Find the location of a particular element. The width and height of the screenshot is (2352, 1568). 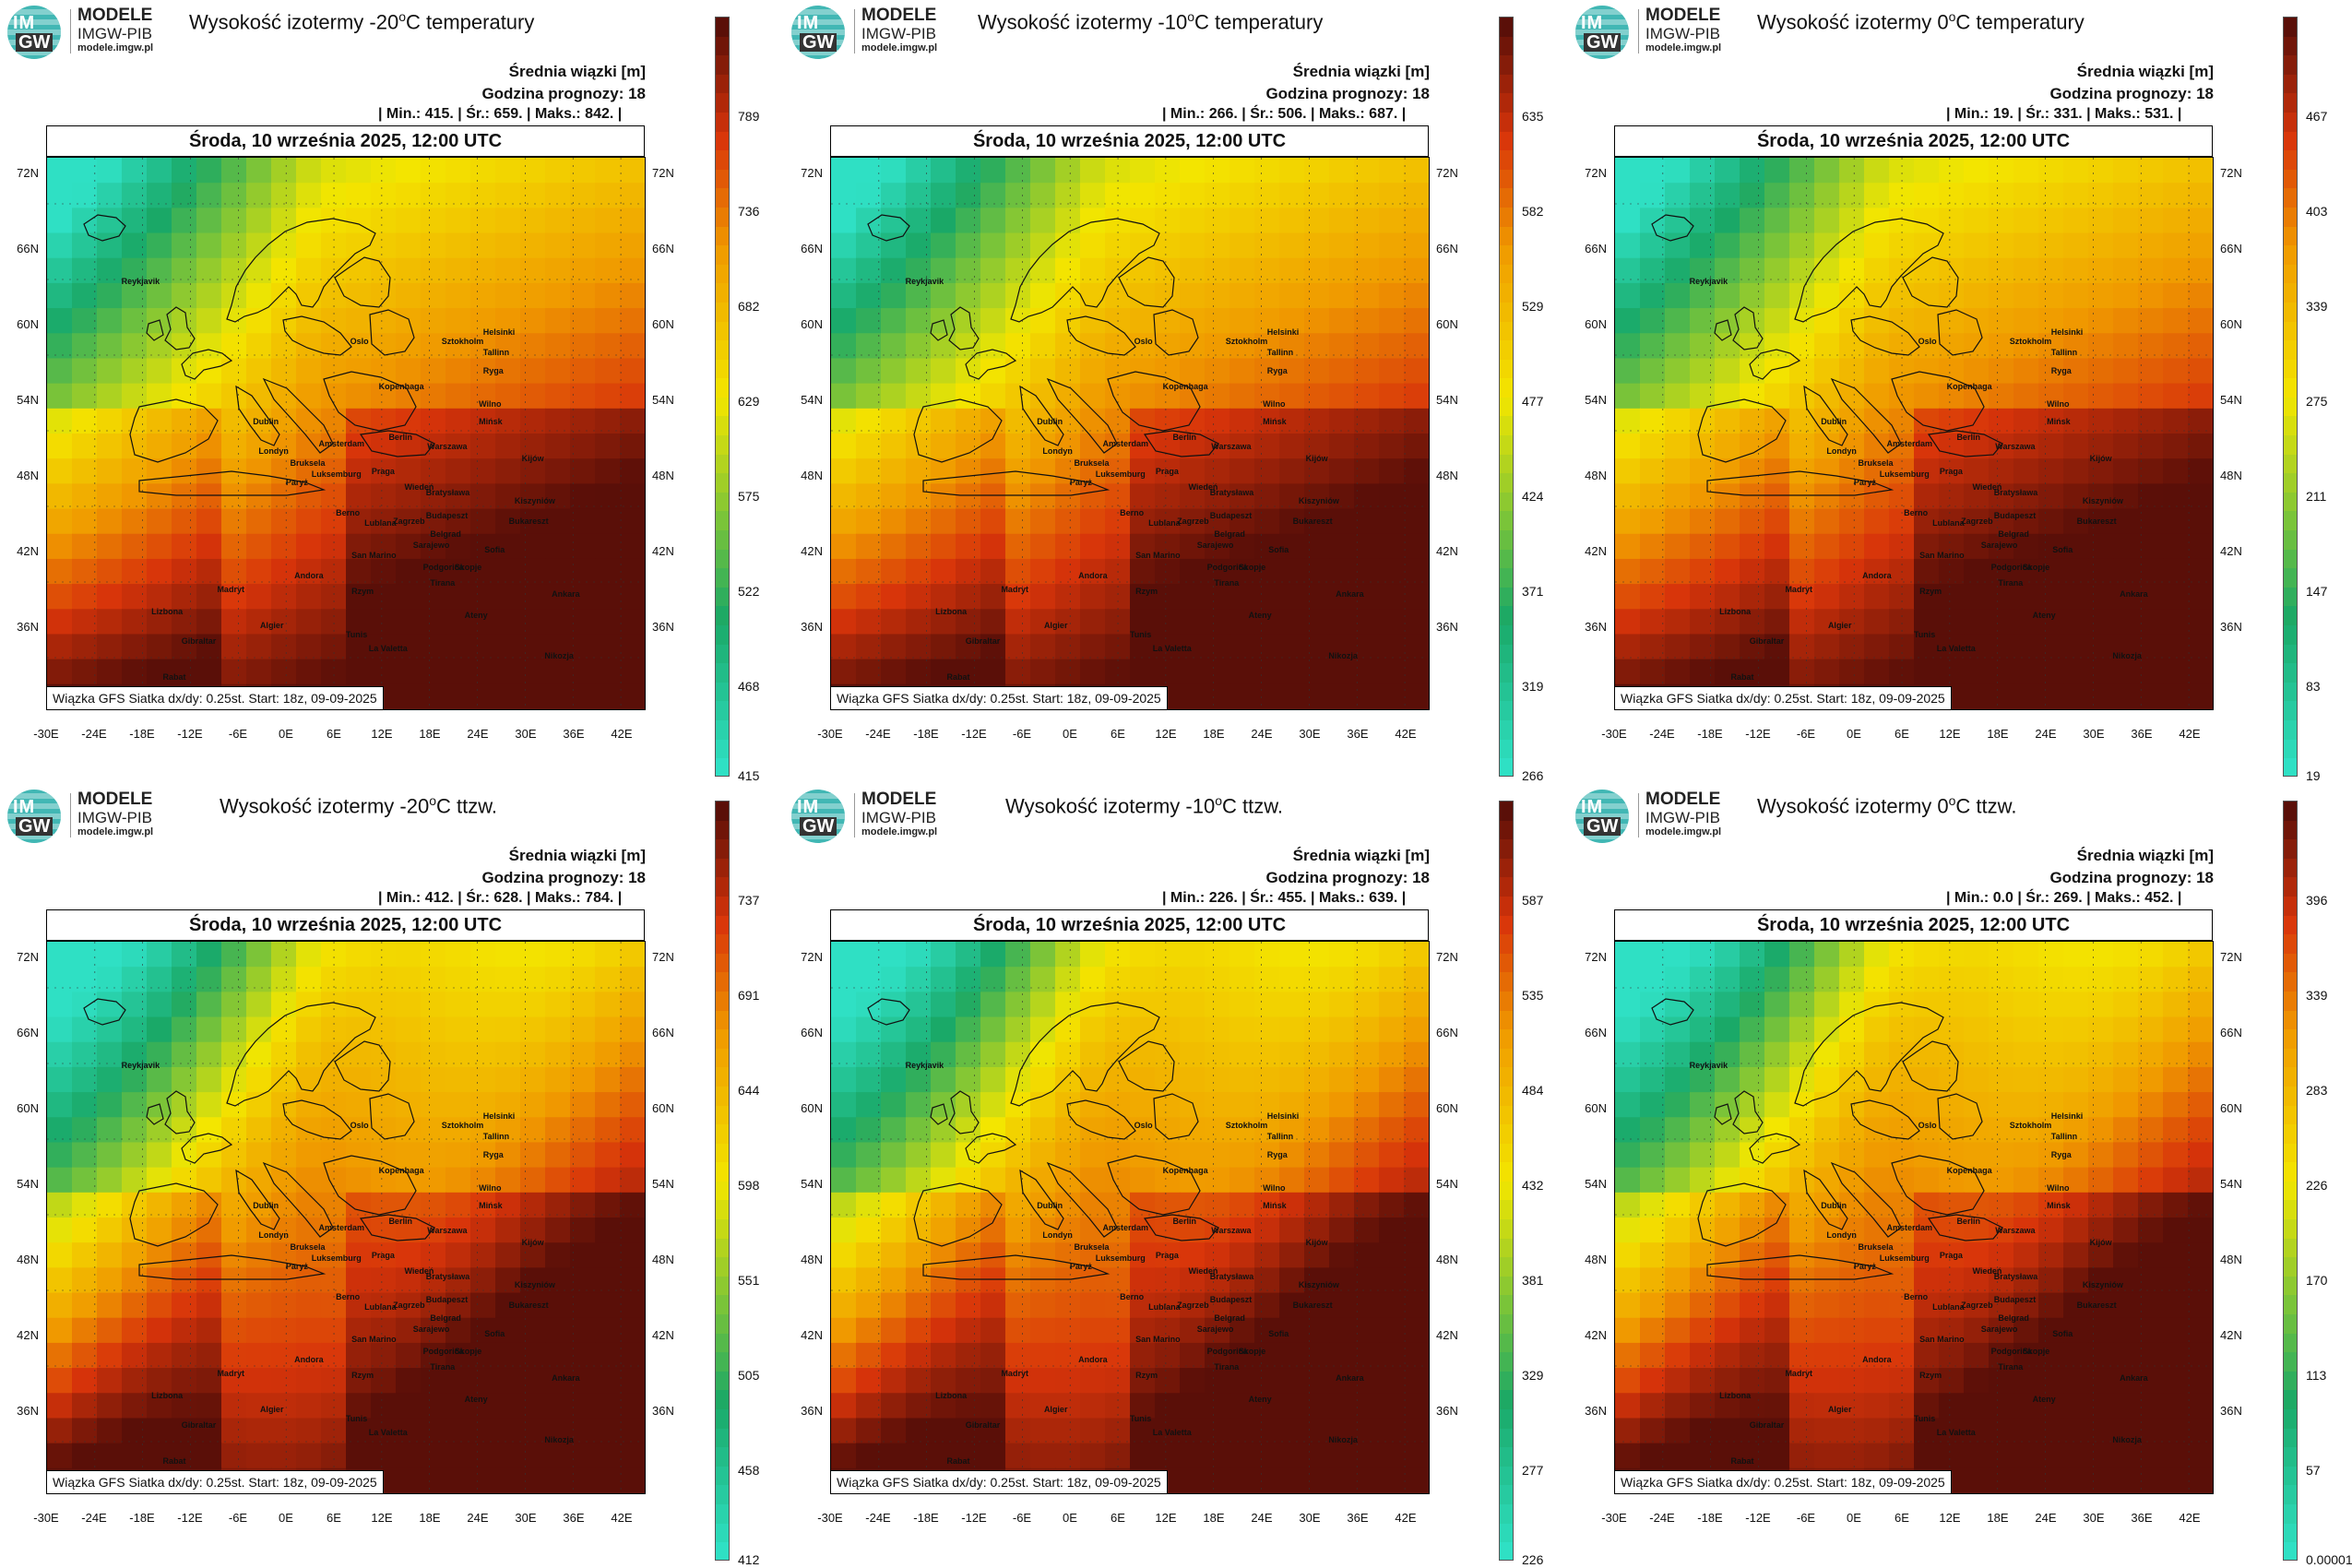

lon-tick: -30E is located at coordinates (830, 1518).